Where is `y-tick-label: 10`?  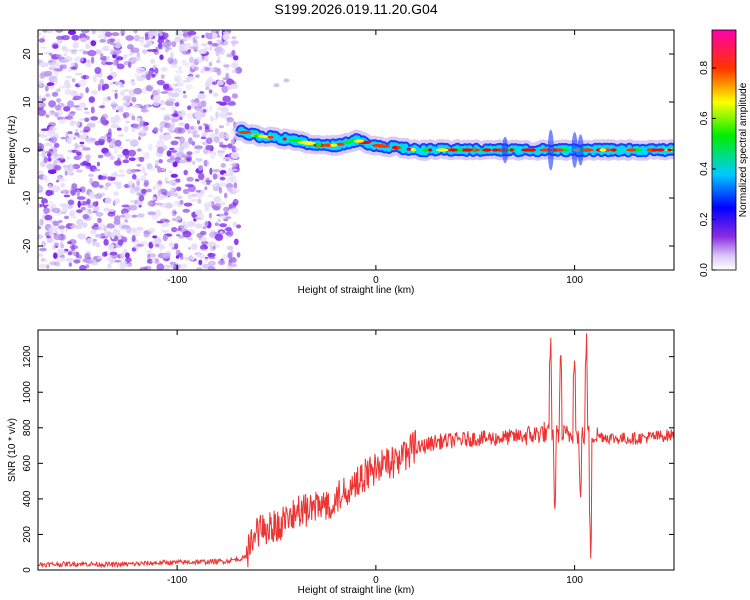
y-tick-label: 10 is located at coordinates (27, 102).